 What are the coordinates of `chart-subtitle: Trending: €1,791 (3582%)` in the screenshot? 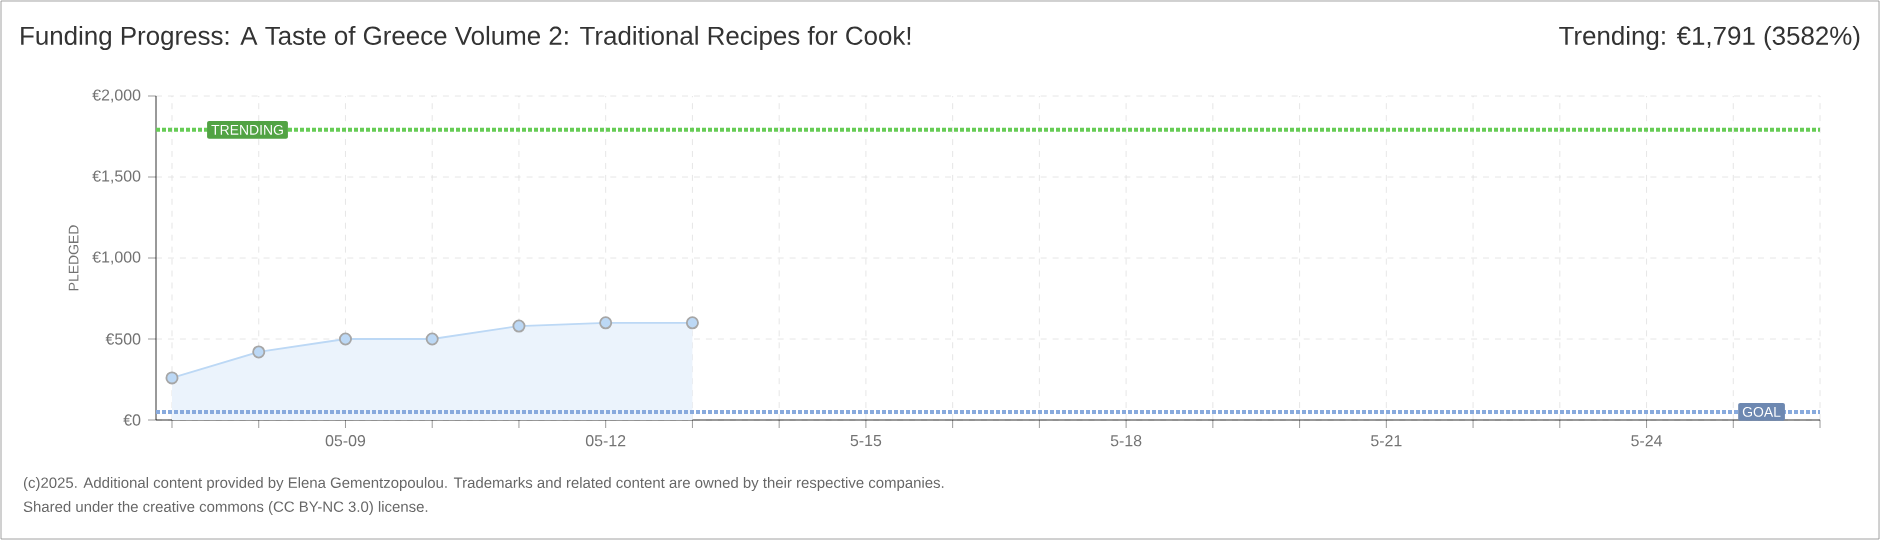 It's located at (1709, 38).